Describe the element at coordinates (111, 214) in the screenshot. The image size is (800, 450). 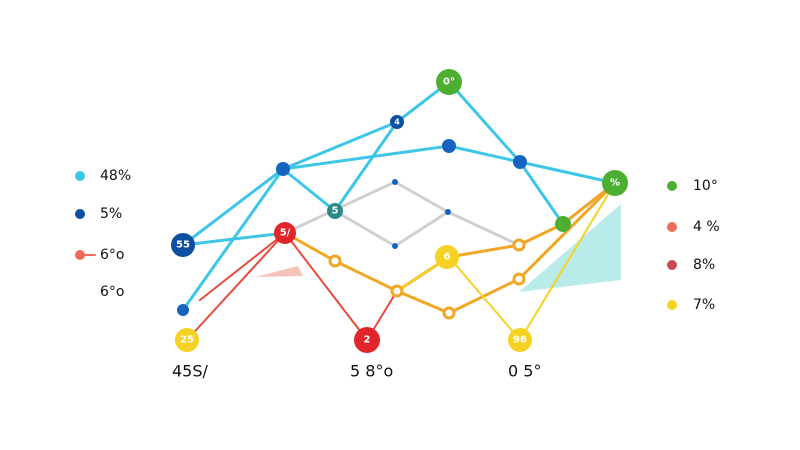
I see `legend-label: 5%` at that location.